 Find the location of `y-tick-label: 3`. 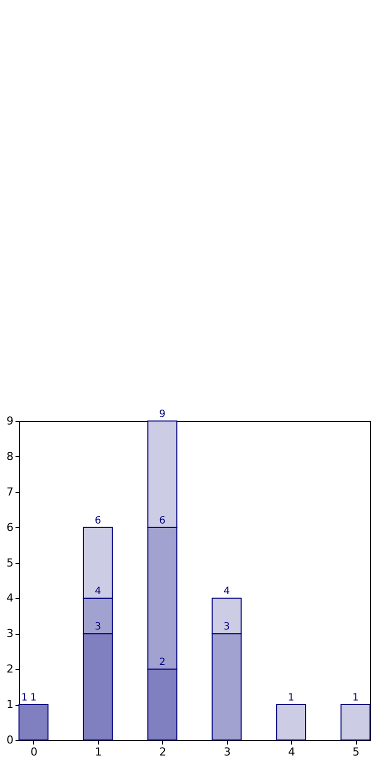

y-tick-label: 3 is located at coordinates (10, 633).